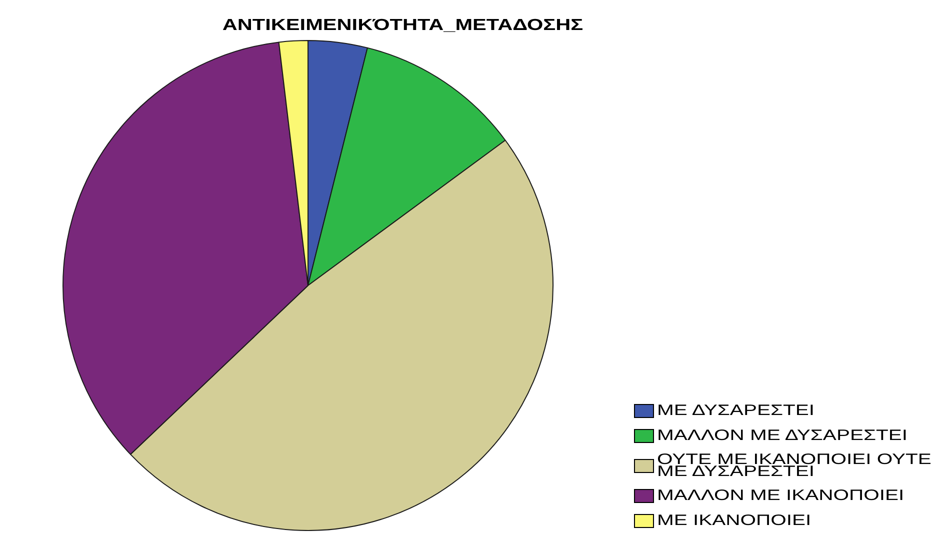 The image size is (933, 539). What do you see at coordinates (782, 435) in the screenshot?
I see `legend-label: ΜΑΛΛΟΝ ΜΕ ΔΥΣΑΡΕΣΤΕΙ` at bounding box center [782, 435].